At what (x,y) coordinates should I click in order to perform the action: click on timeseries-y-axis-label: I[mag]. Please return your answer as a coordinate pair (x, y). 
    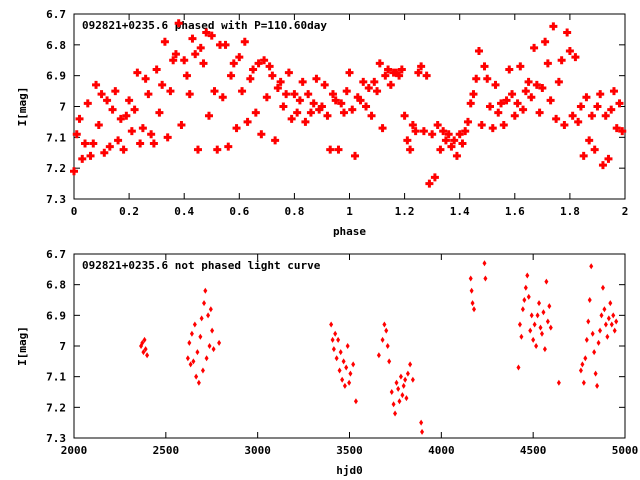
    Looking at the image, I should click on (22, 346).